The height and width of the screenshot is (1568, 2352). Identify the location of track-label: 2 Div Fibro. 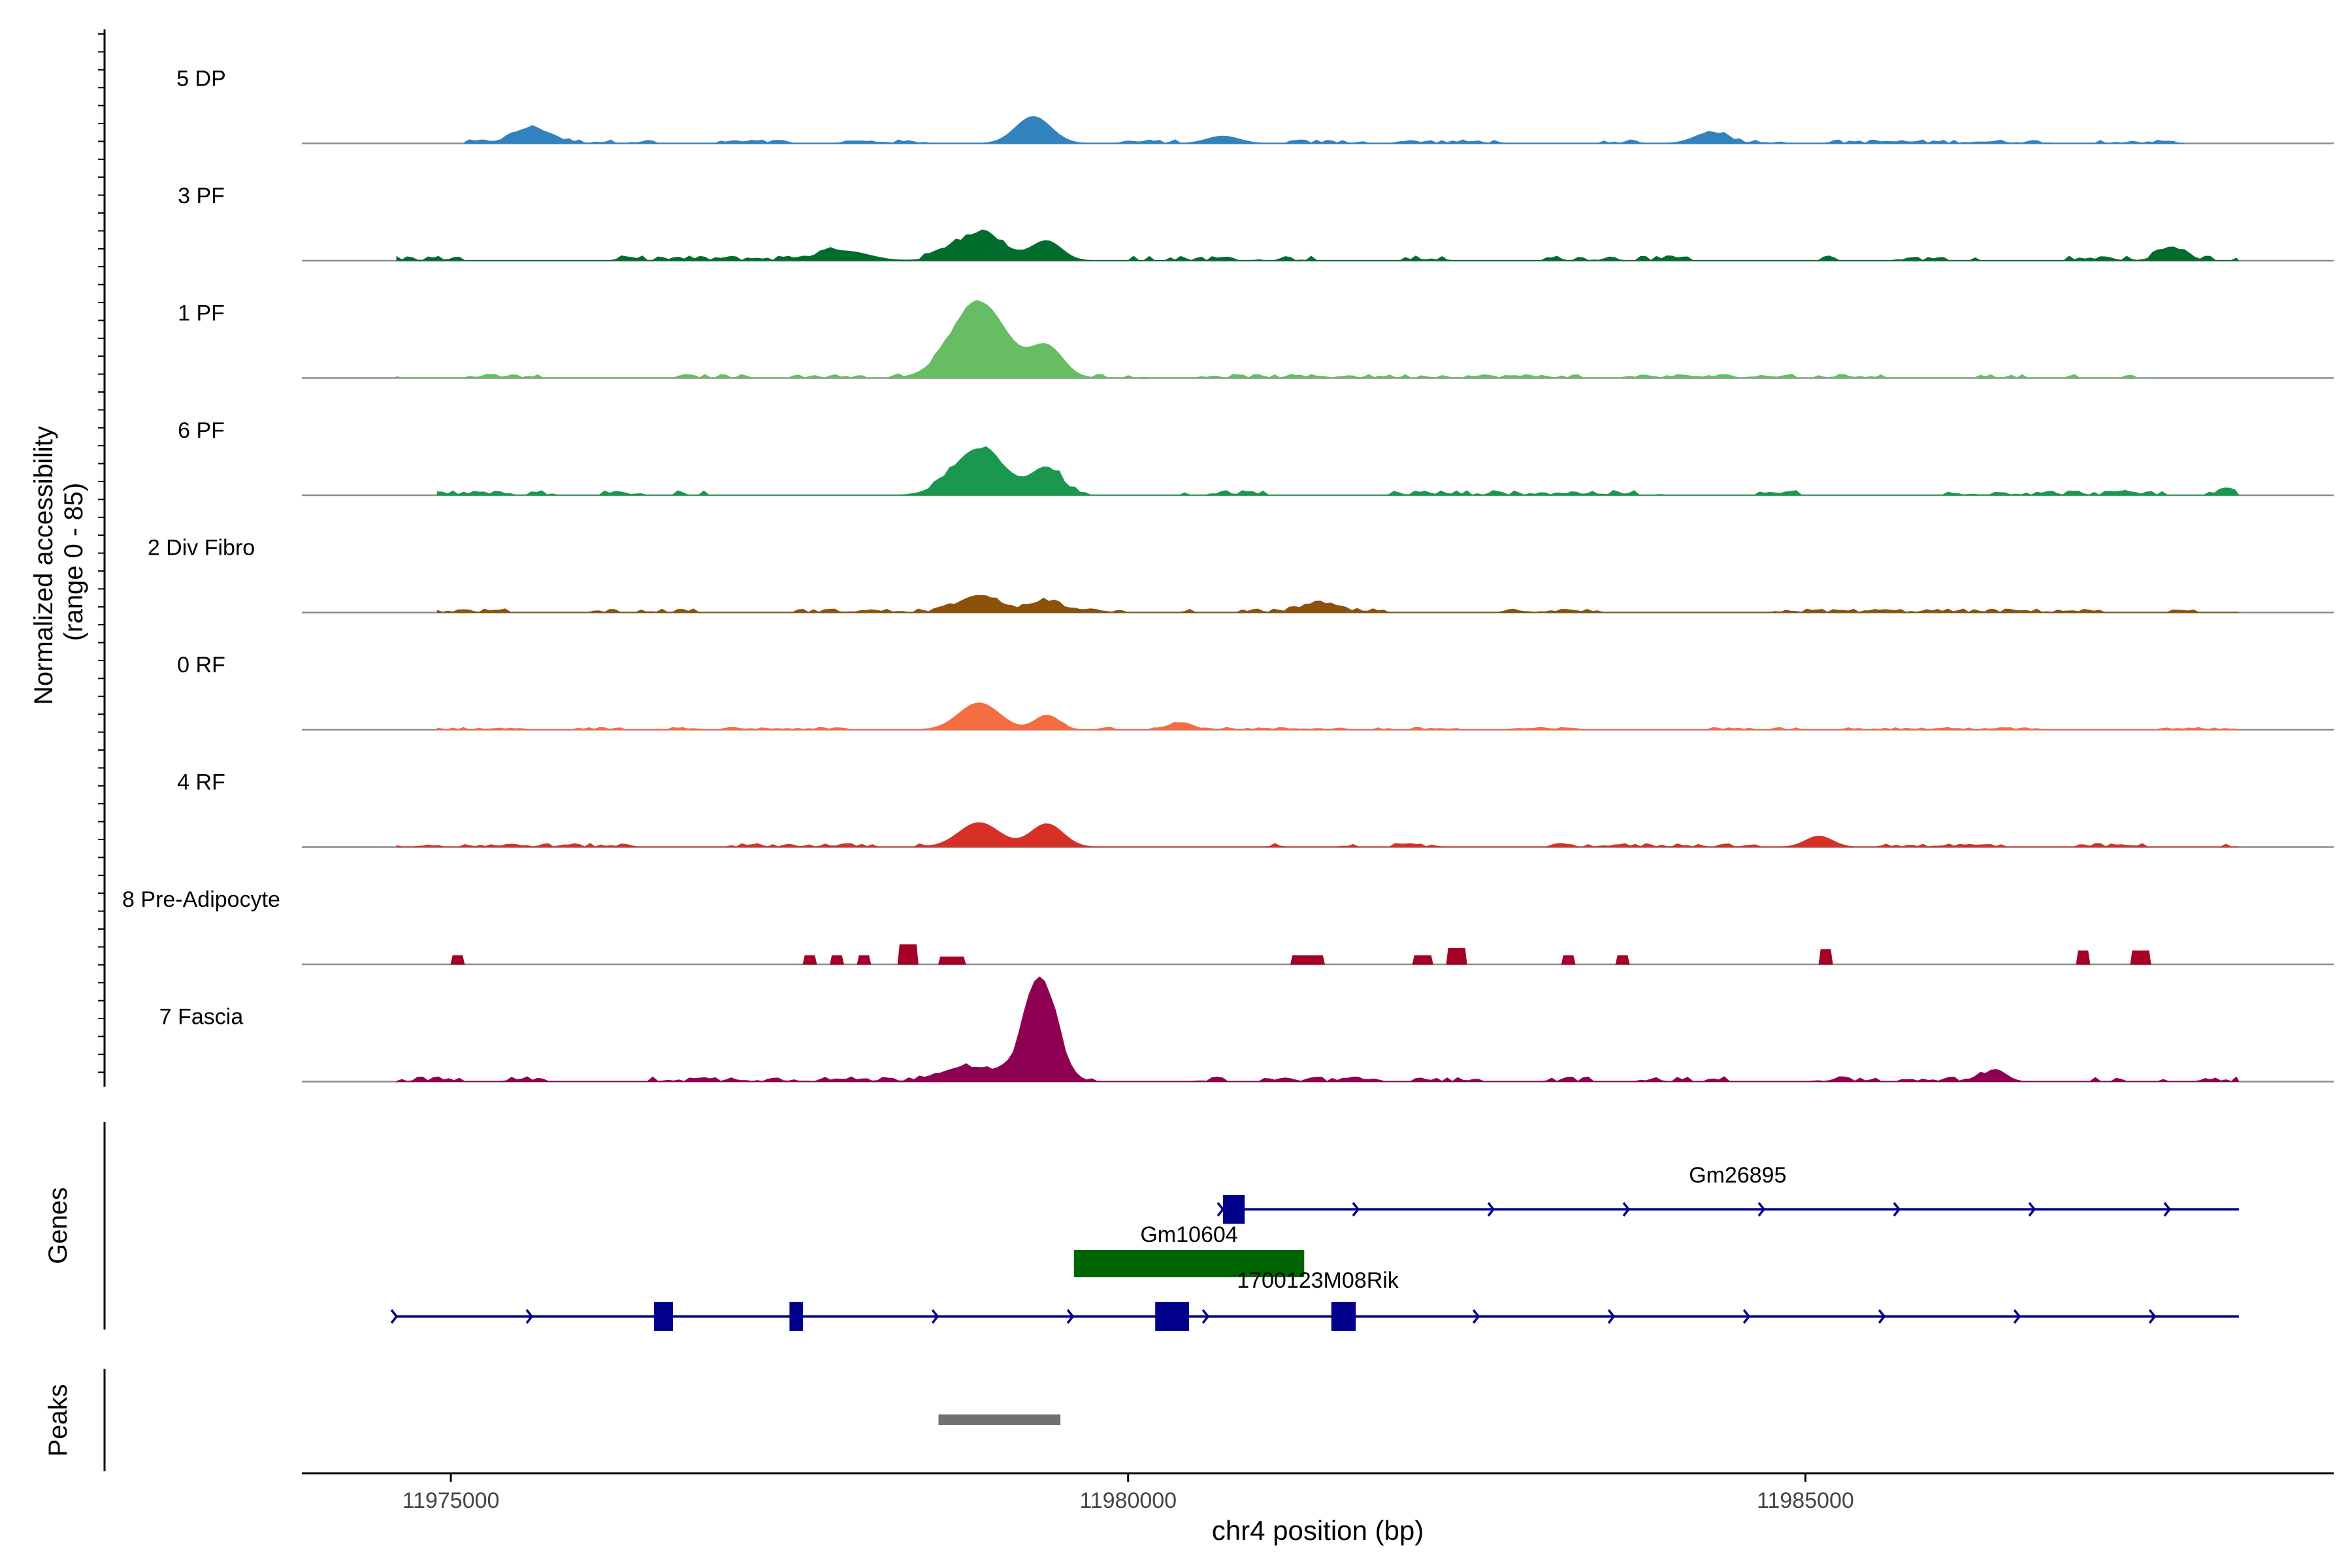
(201, 548).